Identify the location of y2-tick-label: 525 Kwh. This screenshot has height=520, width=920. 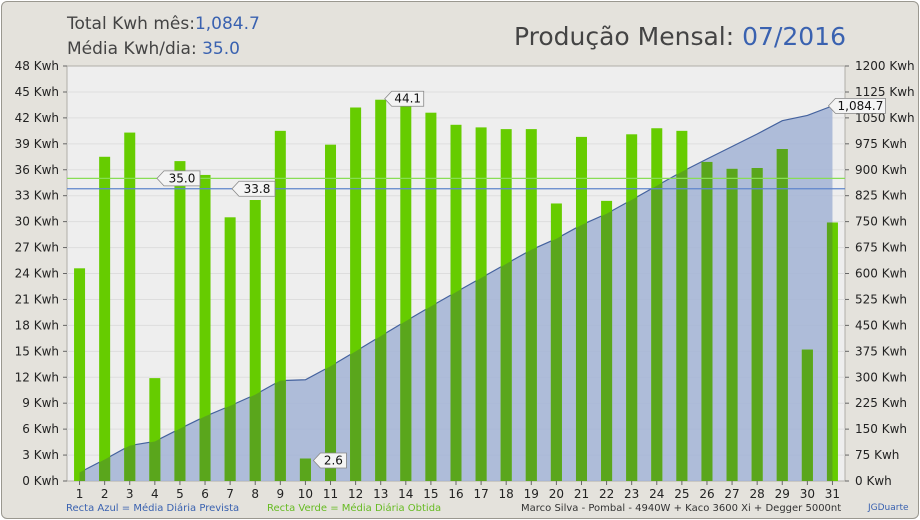
(881, 299).